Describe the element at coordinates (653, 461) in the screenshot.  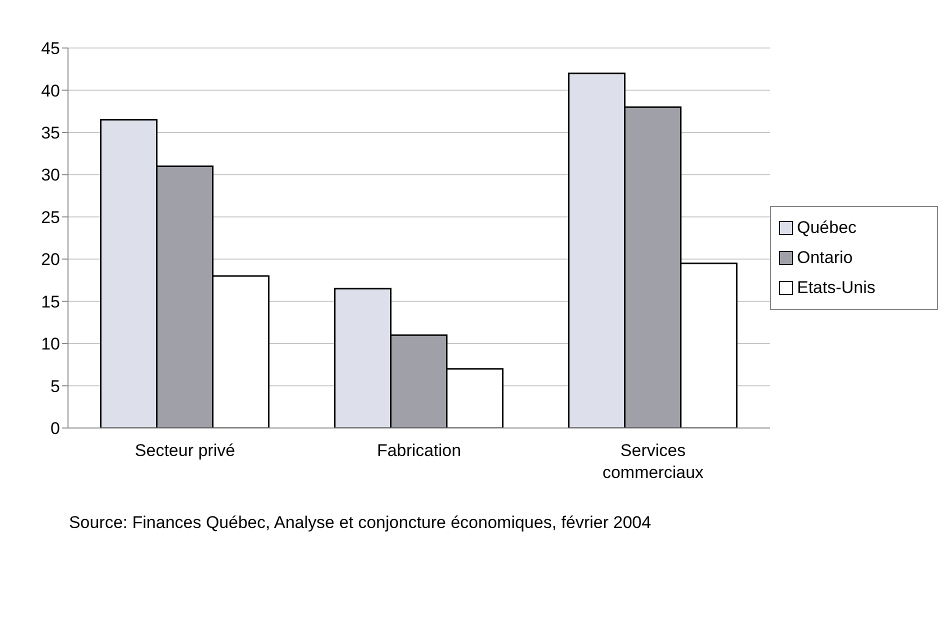
I see `x-tick-label: Services commerciaux` at that location.